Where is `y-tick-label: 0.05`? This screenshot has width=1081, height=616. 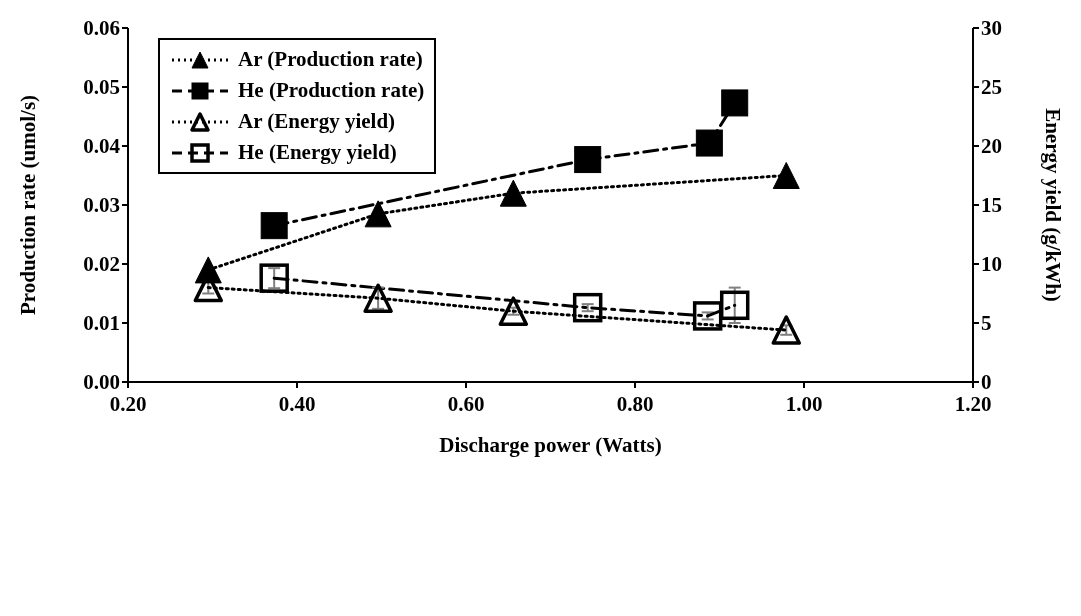
y-tick-label: 0.05 is located at coordinates (101, 87).